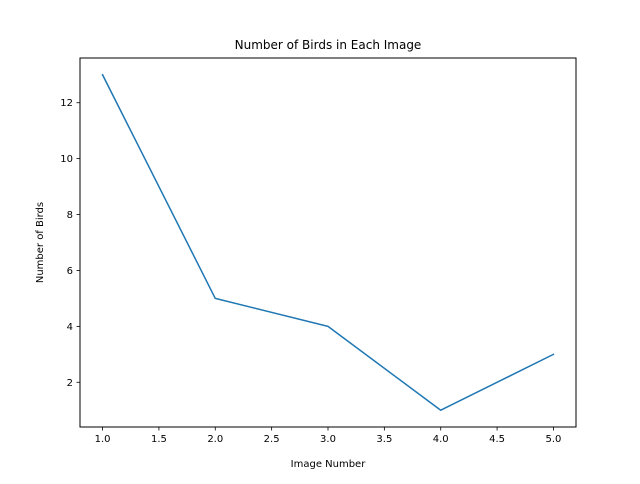  What do you see at coordinates (272, 439) in the screenshot?
I see `x-tick-label: 2.5` at bounding box center [272, 439].